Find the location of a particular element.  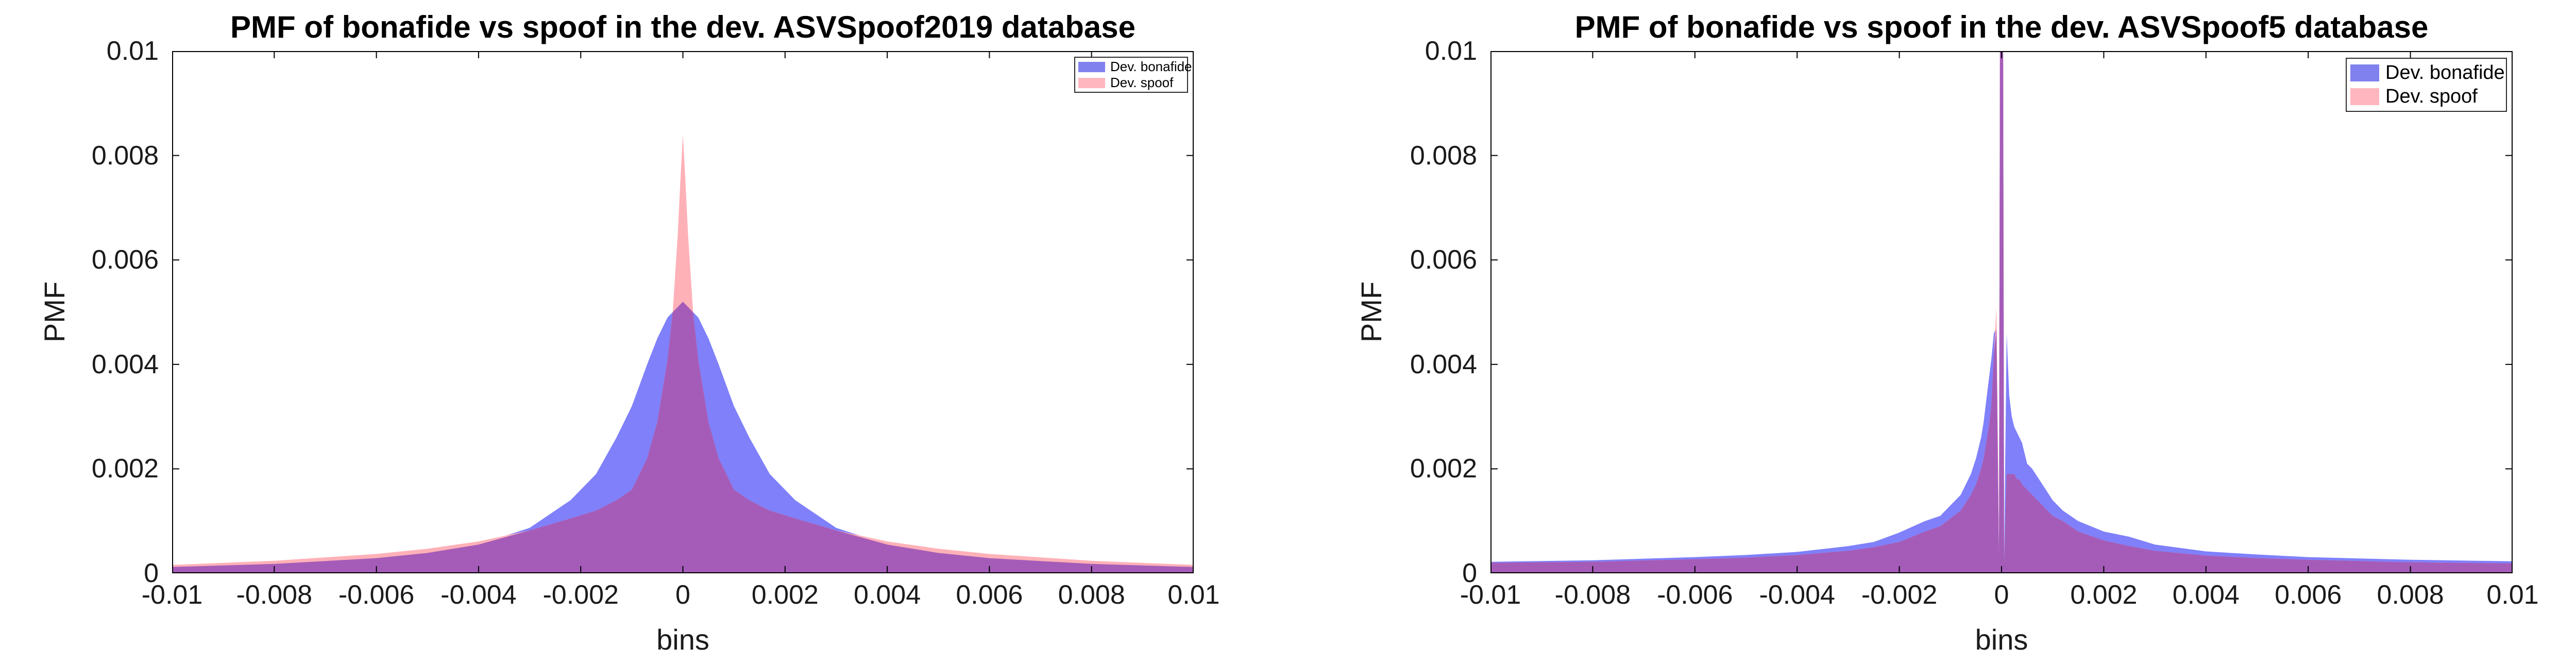

legend-right-chart: Dev. bonafide Dev. spoof is located at coordinates (2426, 85).